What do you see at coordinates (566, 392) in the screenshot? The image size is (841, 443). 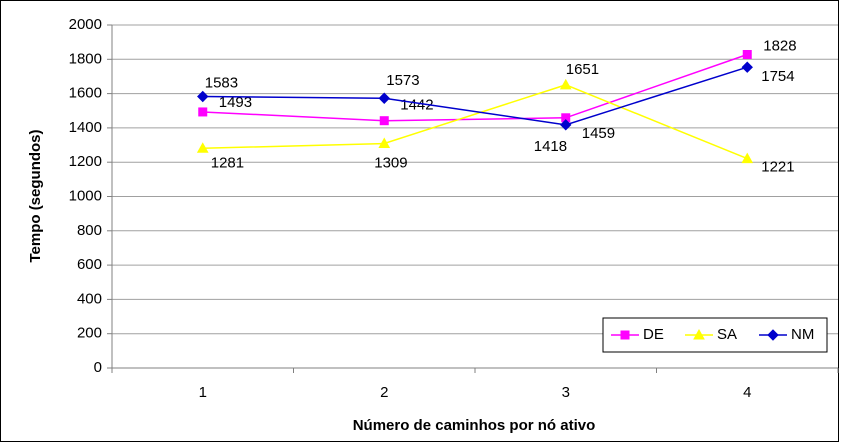 I see `x-tick-label: 3` at bounding box center [566, 392].